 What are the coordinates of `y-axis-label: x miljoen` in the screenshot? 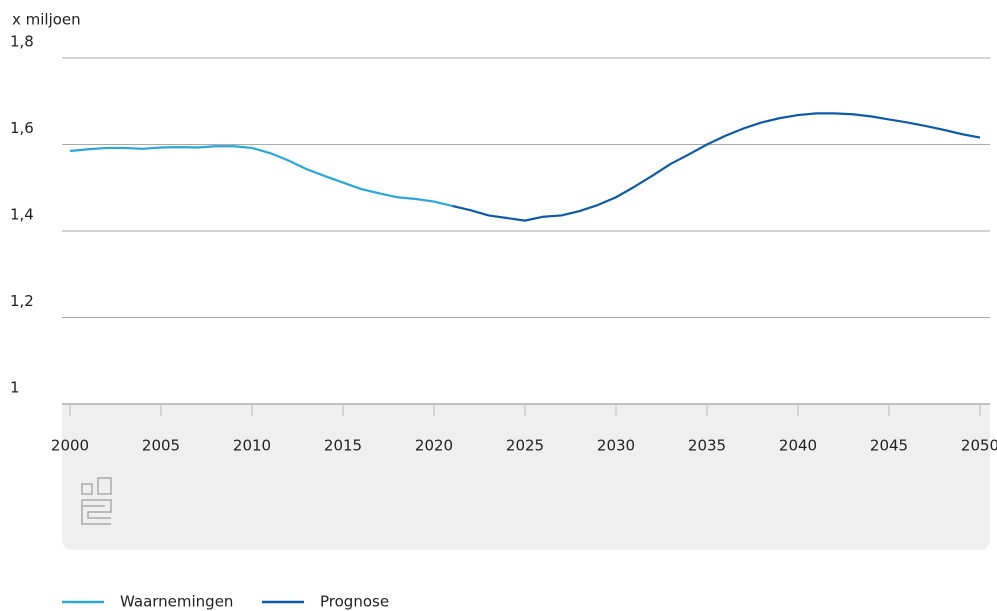 It's located at (46, 20).